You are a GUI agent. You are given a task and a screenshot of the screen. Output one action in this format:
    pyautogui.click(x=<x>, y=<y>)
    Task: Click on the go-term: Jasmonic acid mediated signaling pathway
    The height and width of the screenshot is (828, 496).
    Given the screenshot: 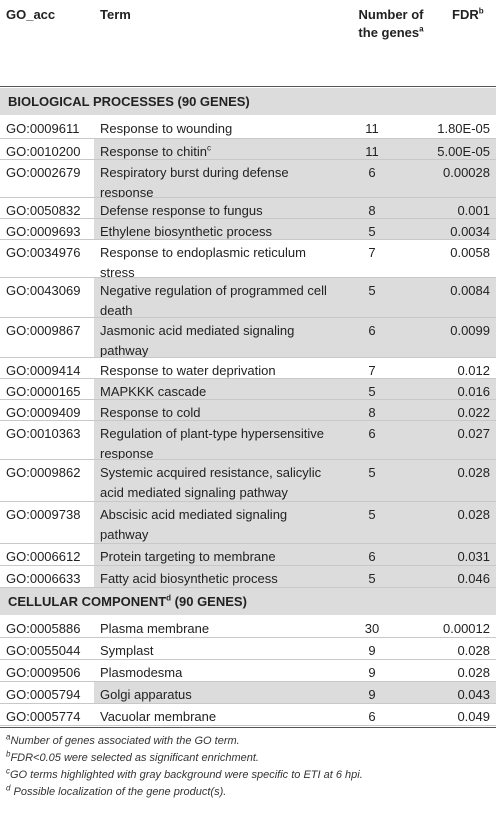 What is the action you would take?
    pyautogui.click(x=197, y=340)
    